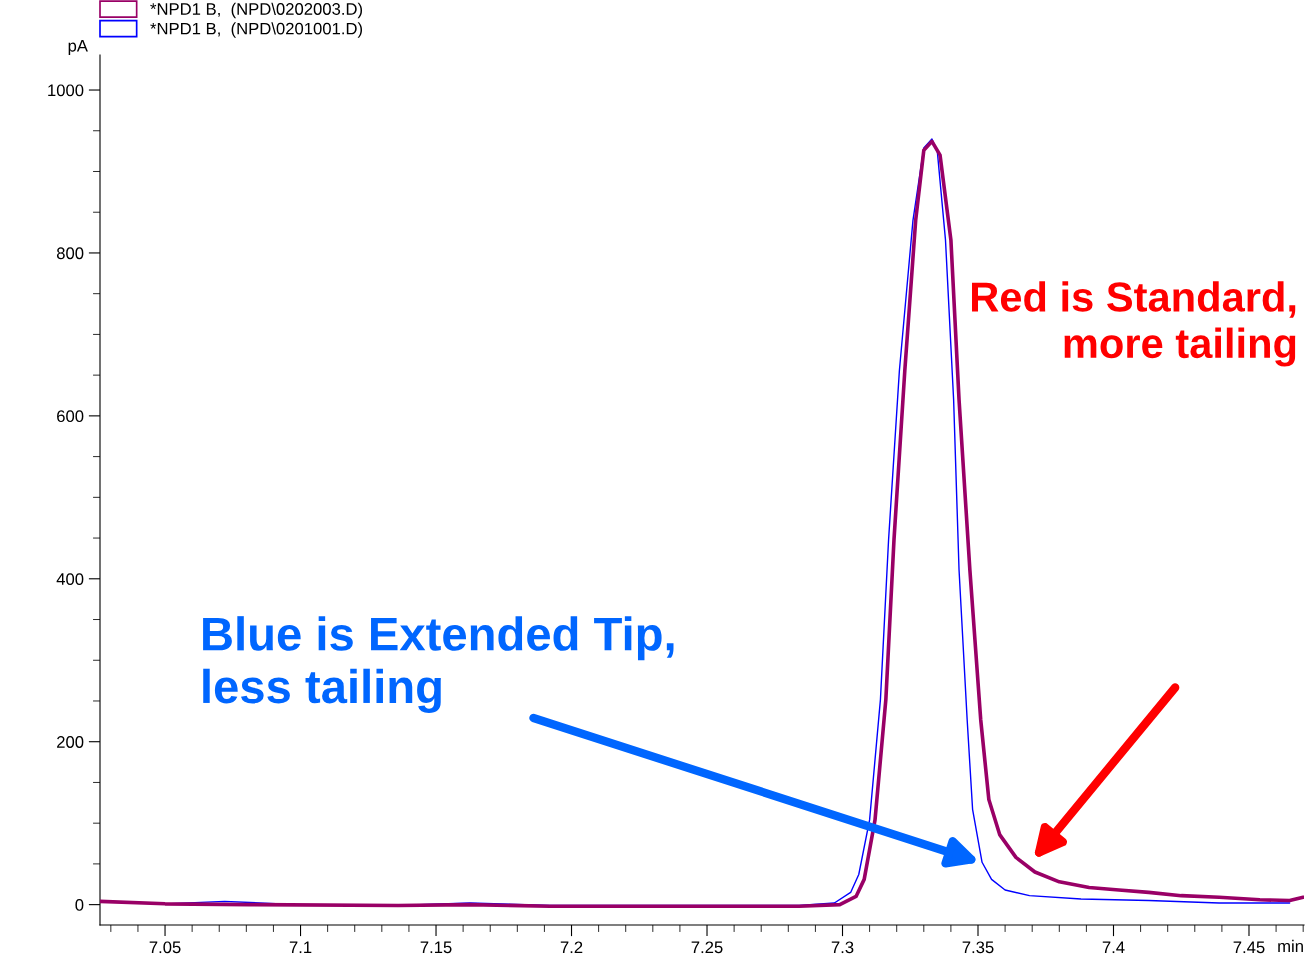  I want to click on y-tick-label: 1000, so click(66, 90).